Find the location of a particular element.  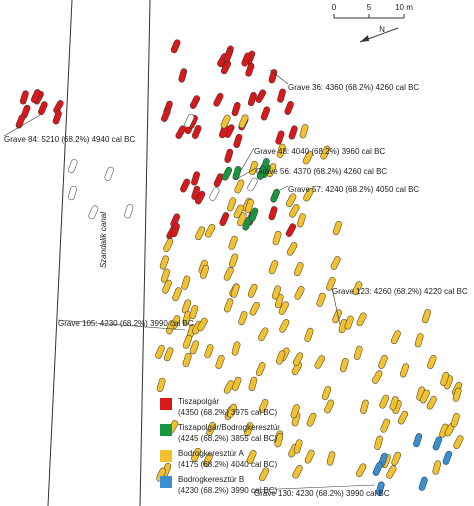

grave-label: Grave 56: 4370 (68.2%) 4260 cal BC is located at coordinates (321, 171).